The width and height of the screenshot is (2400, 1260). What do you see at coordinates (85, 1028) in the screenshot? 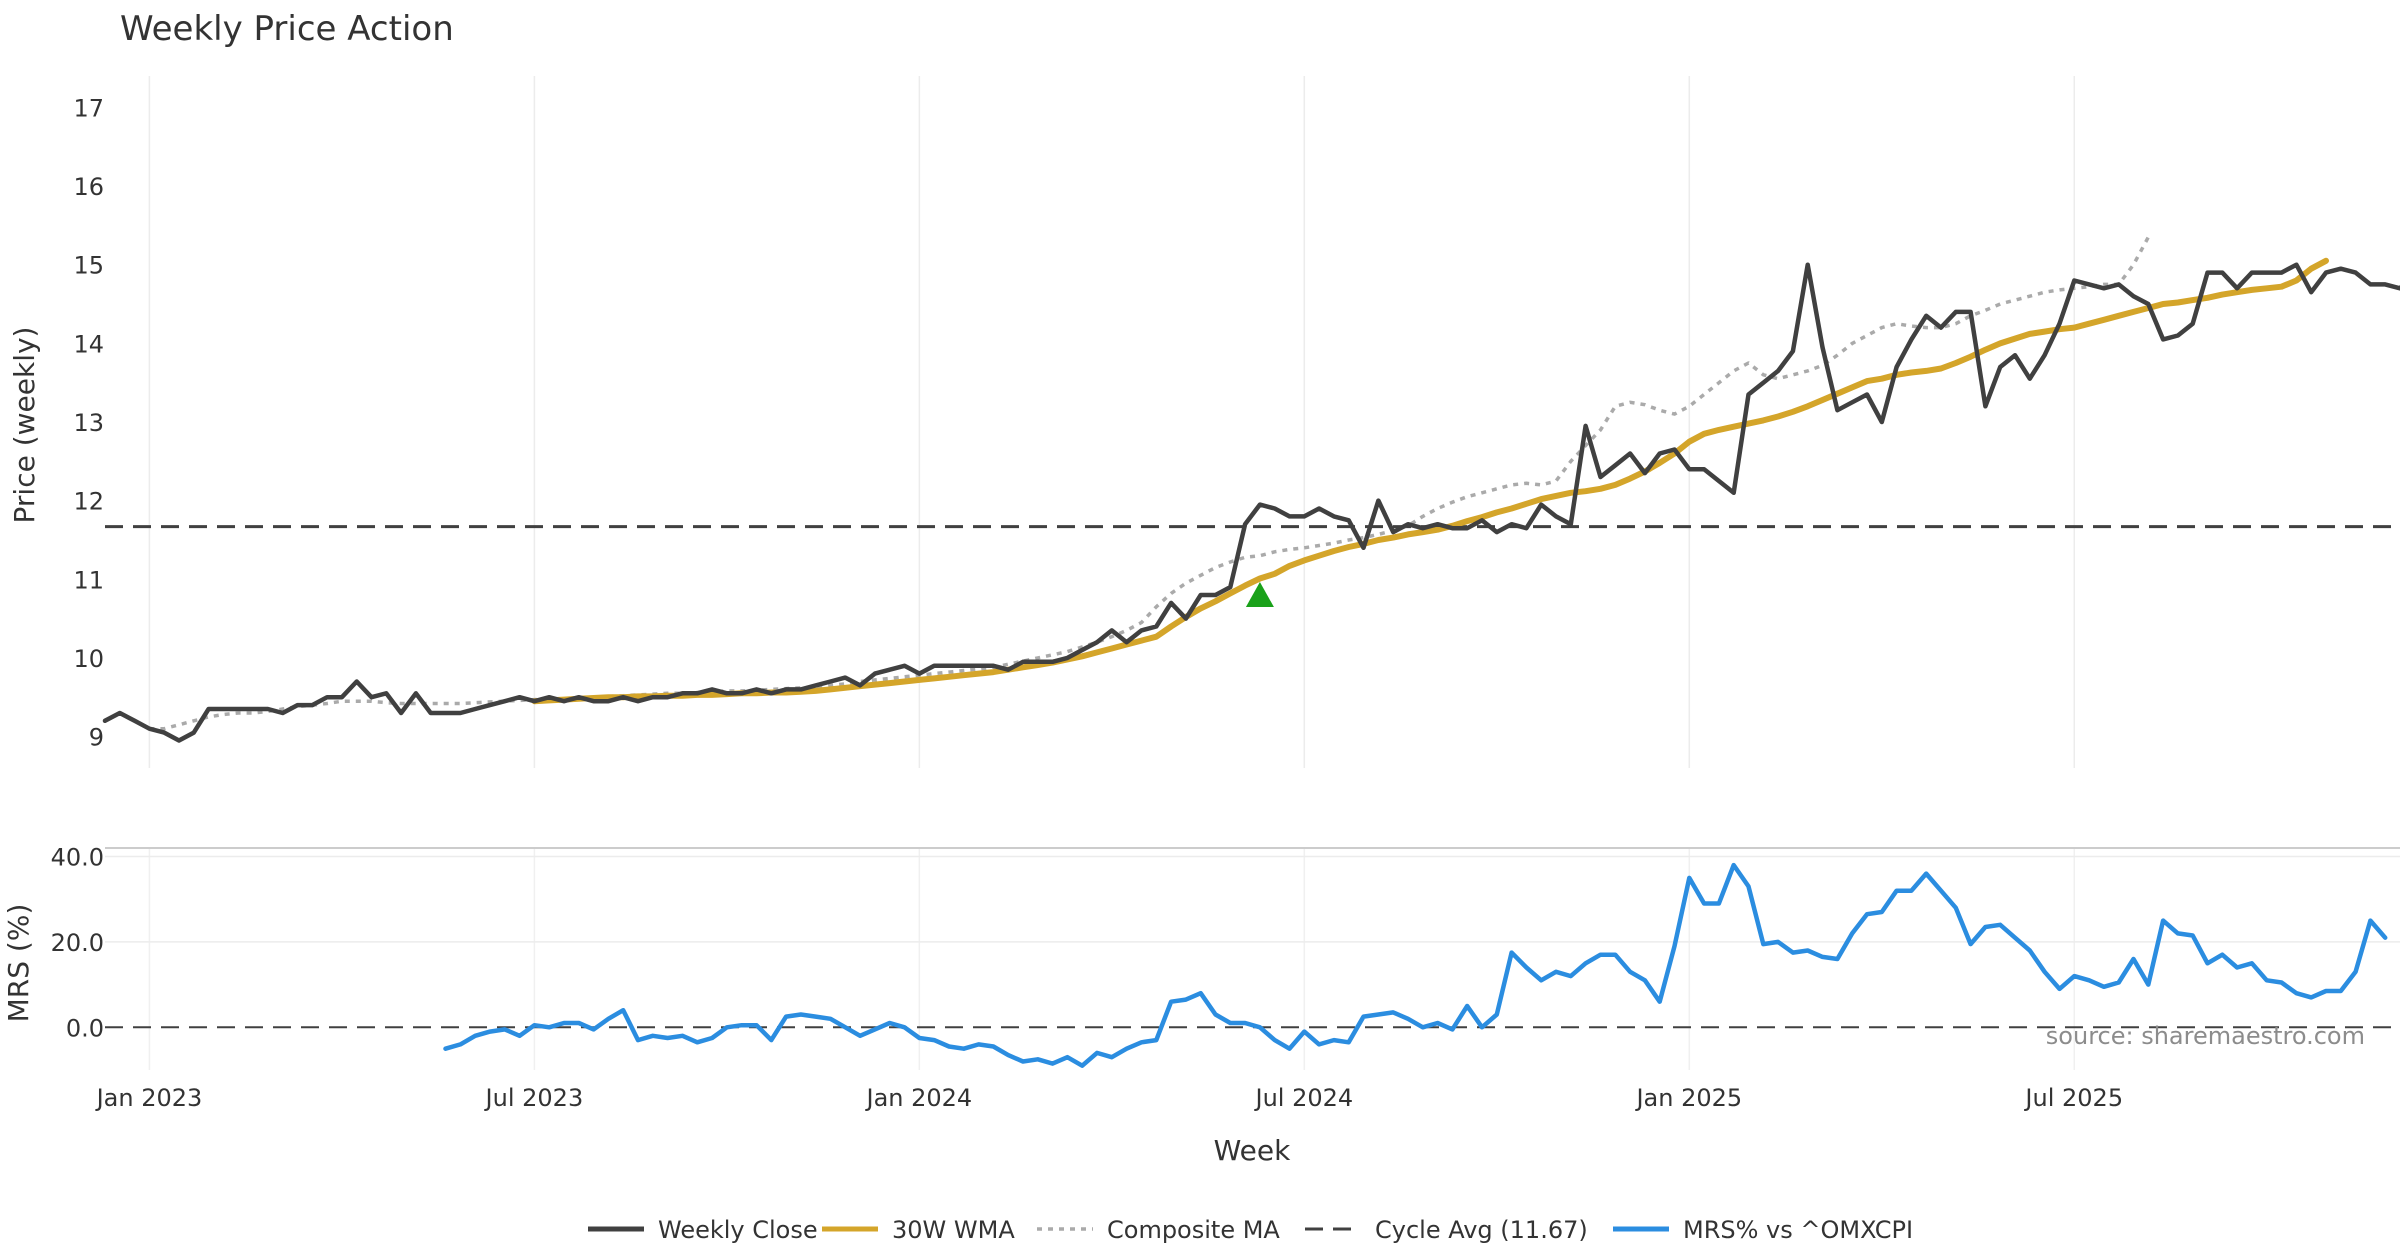
I see `mrs-y-tick-label: 0.0` at bounding box center [85, 1028].